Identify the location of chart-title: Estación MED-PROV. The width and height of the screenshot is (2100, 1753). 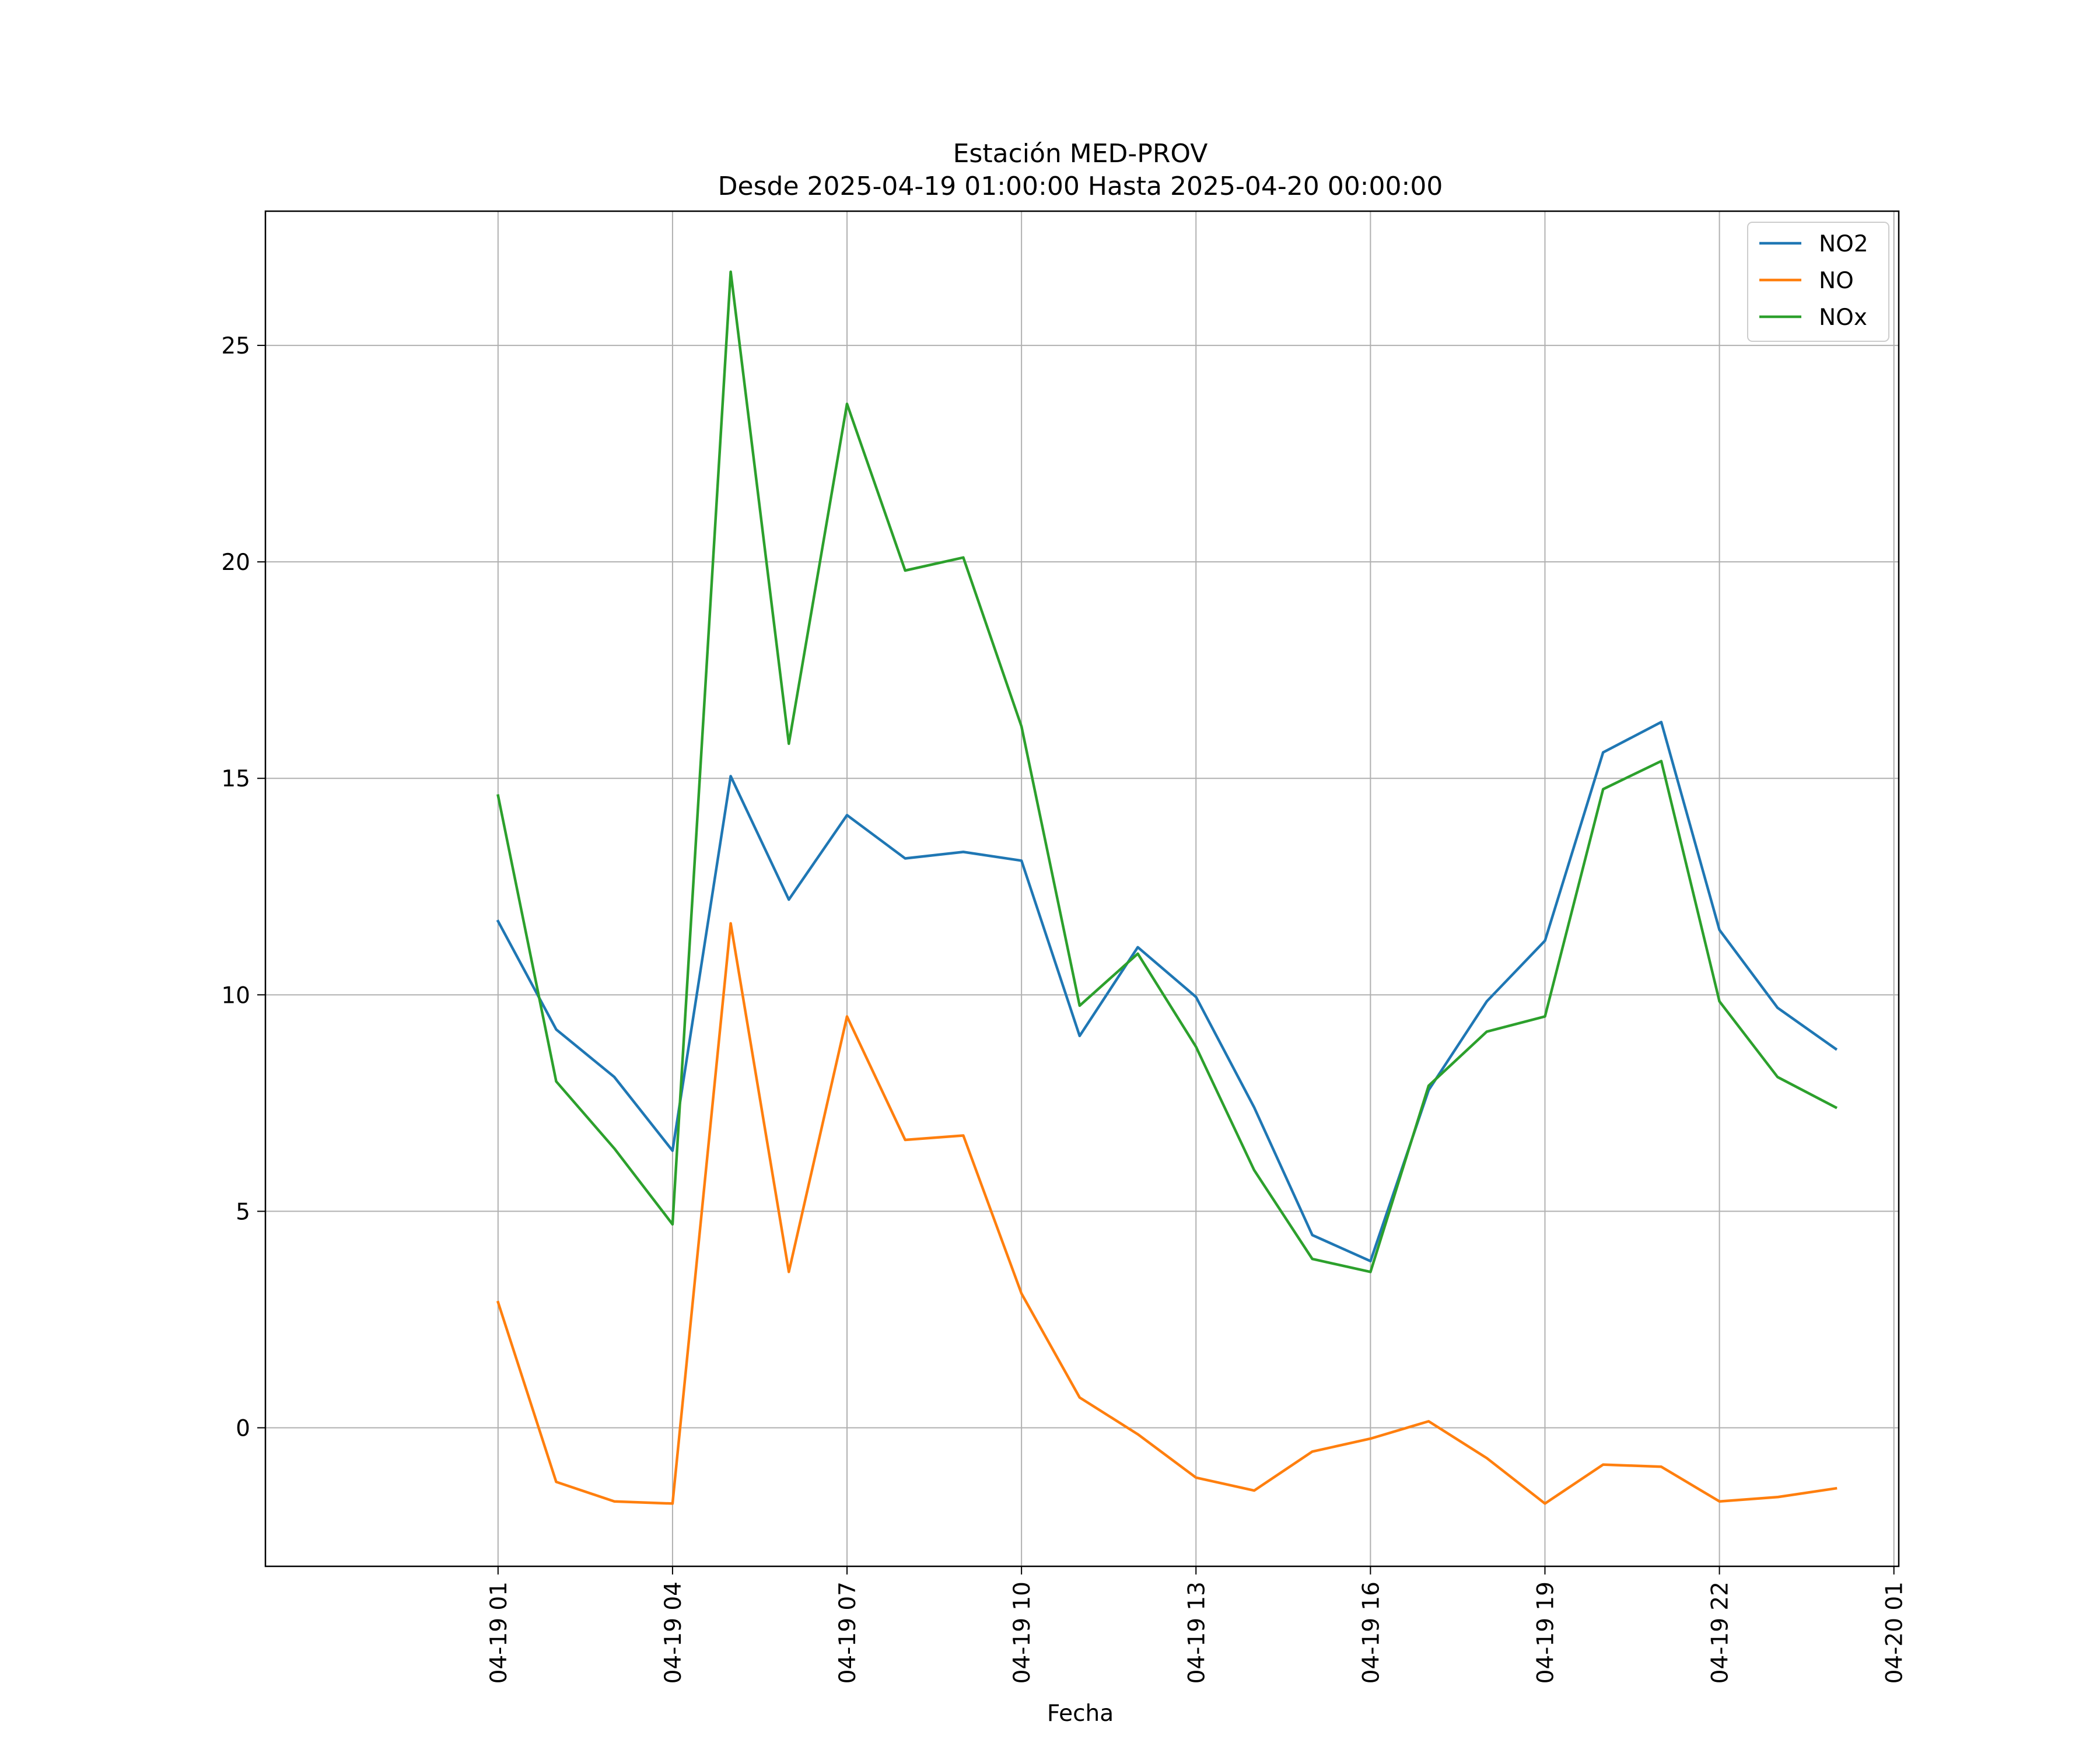
(1080, 154).